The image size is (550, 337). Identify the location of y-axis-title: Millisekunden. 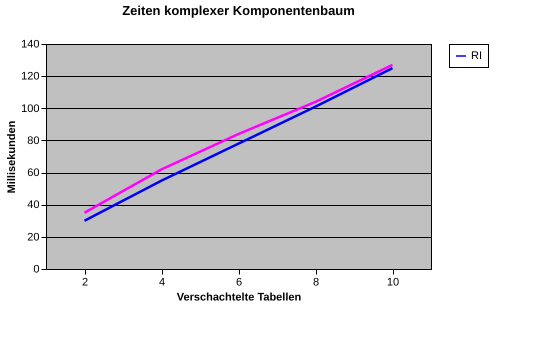
(12, 157).